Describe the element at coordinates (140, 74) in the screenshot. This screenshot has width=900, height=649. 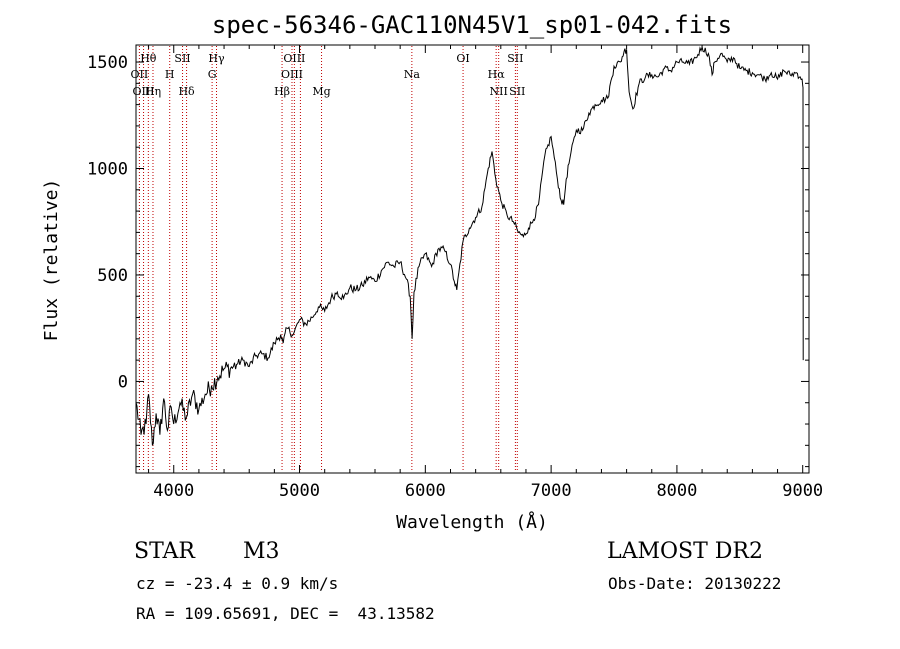
I see `line-label: OII` at that location.